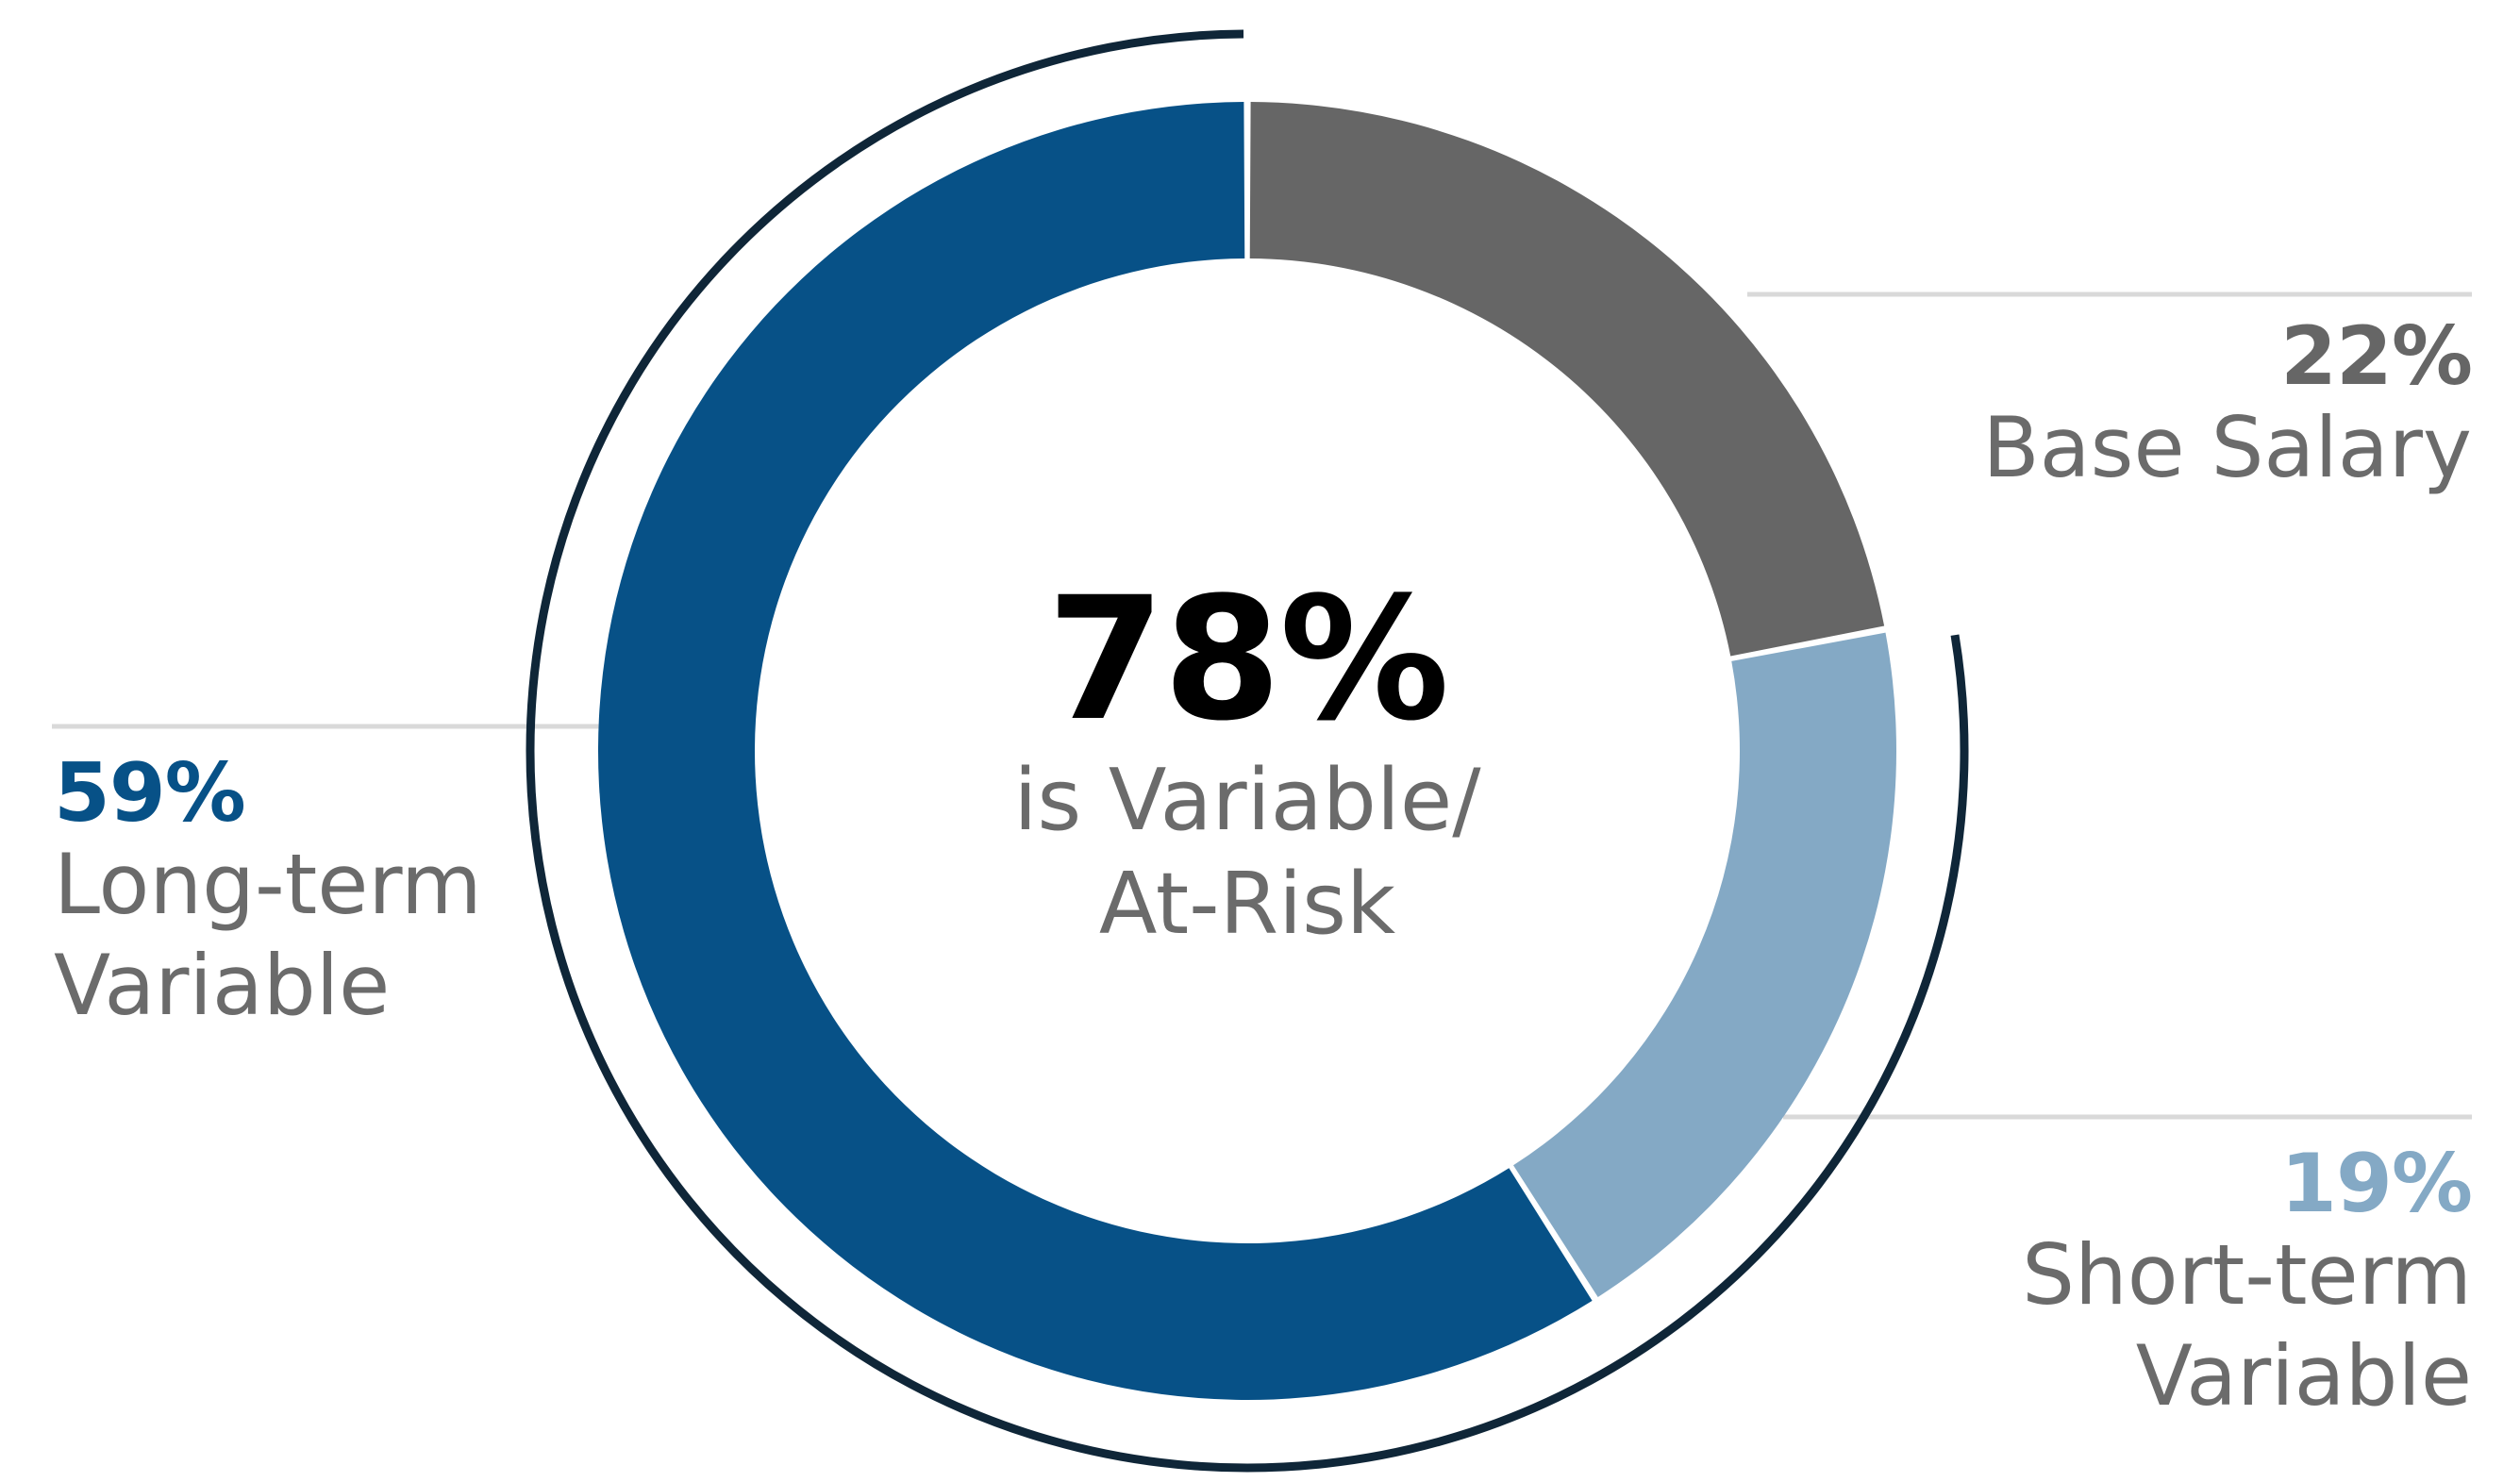 The image size is (2520, 1482). Describe the element at coordinates (2303, 1376) in the screenshot. I see `slice-name-short-term-line2: Variable` at that location.